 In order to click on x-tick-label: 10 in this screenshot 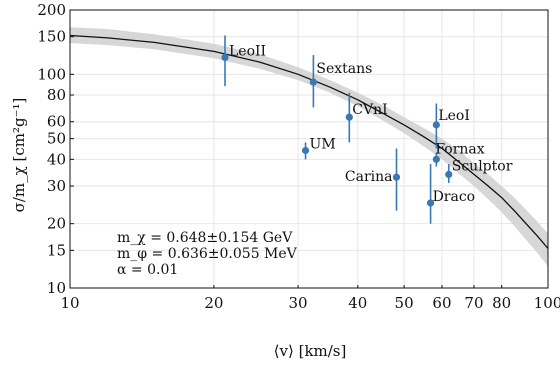, I will do `click(69, 303)`.